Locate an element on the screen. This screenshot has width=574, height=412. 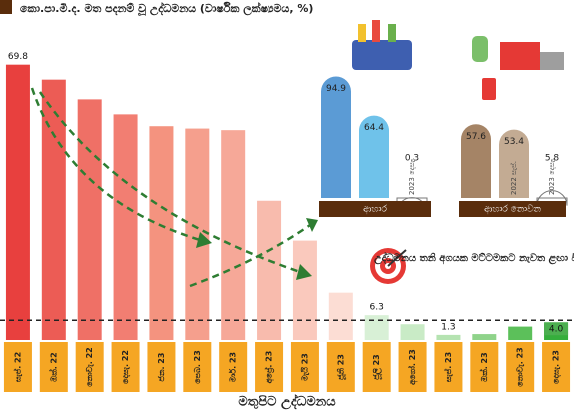
value-label: 4.0 is located at coordinates (556, 330).